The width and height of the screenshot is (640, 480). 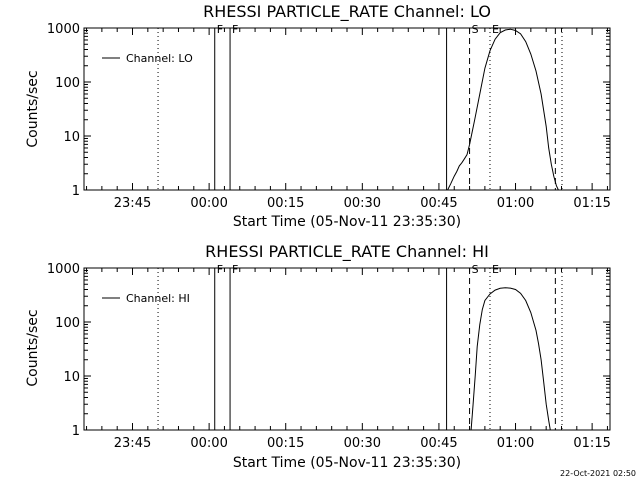 I want to click on legend-label: Channel: HI, so click(x=158, y=298).